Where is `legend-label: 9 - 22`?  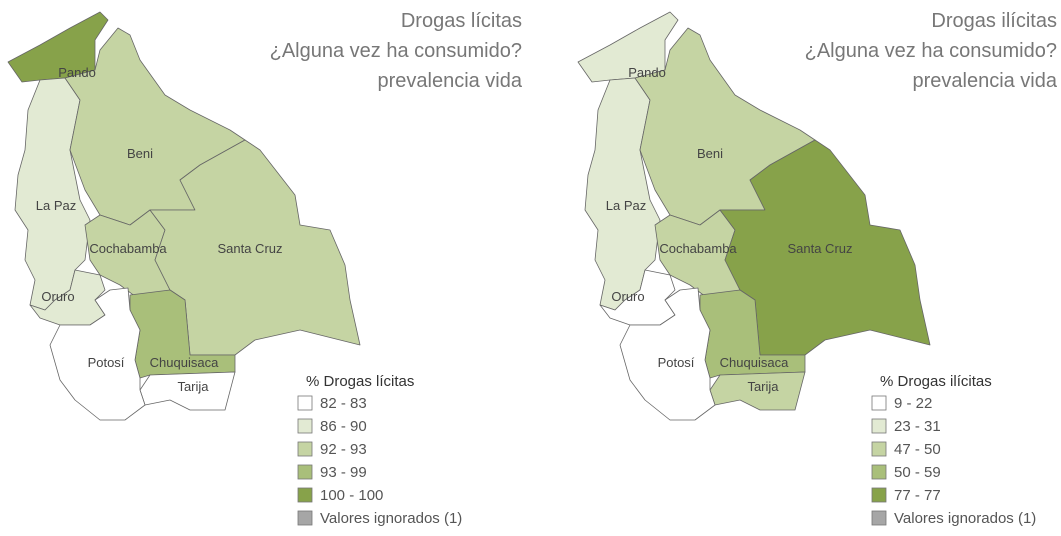
legend-label: 9 - 22 is located at coordinates (913, 403).